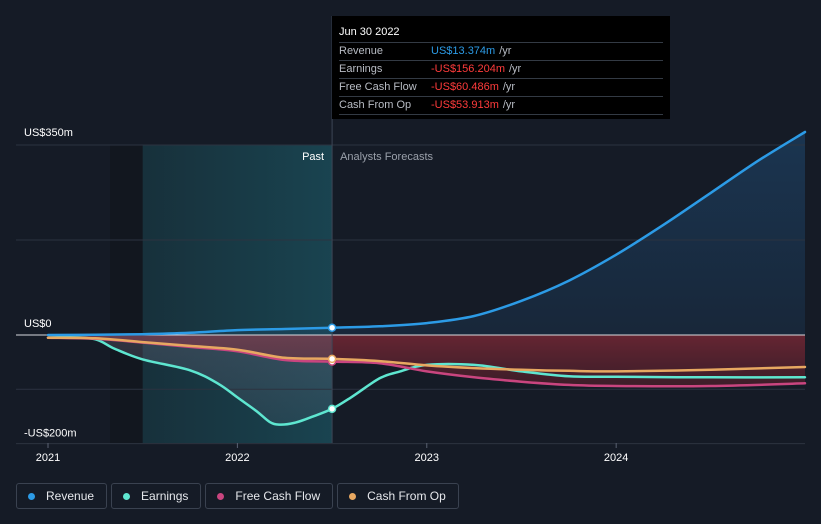 The image size is (821, 524). I want to click on tooltip-value: -US$53.913m, so click(465, 105).